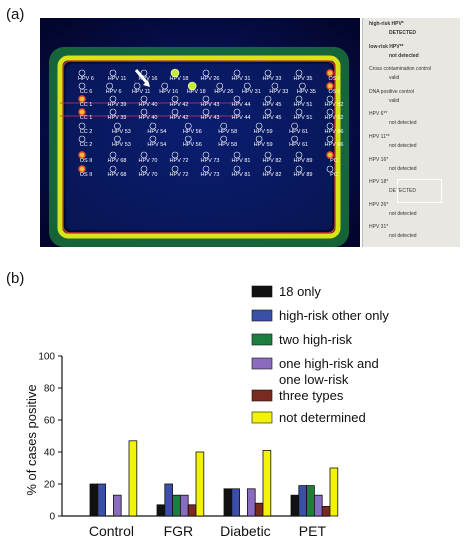 This screenshot has width=464, height=550. What do you see at coordinates (241, 79) in the screenshot?
I see `array-spot-label: HPV 31` at bounding box center [241, 79].